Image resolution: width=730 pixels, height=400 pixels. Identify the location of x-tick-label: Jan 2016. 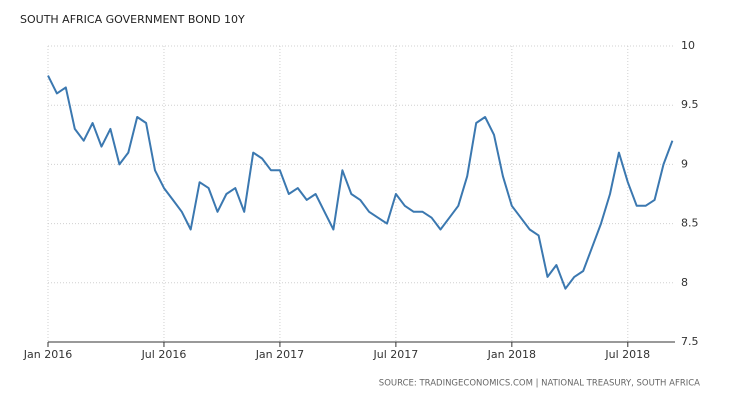
(47, 354).